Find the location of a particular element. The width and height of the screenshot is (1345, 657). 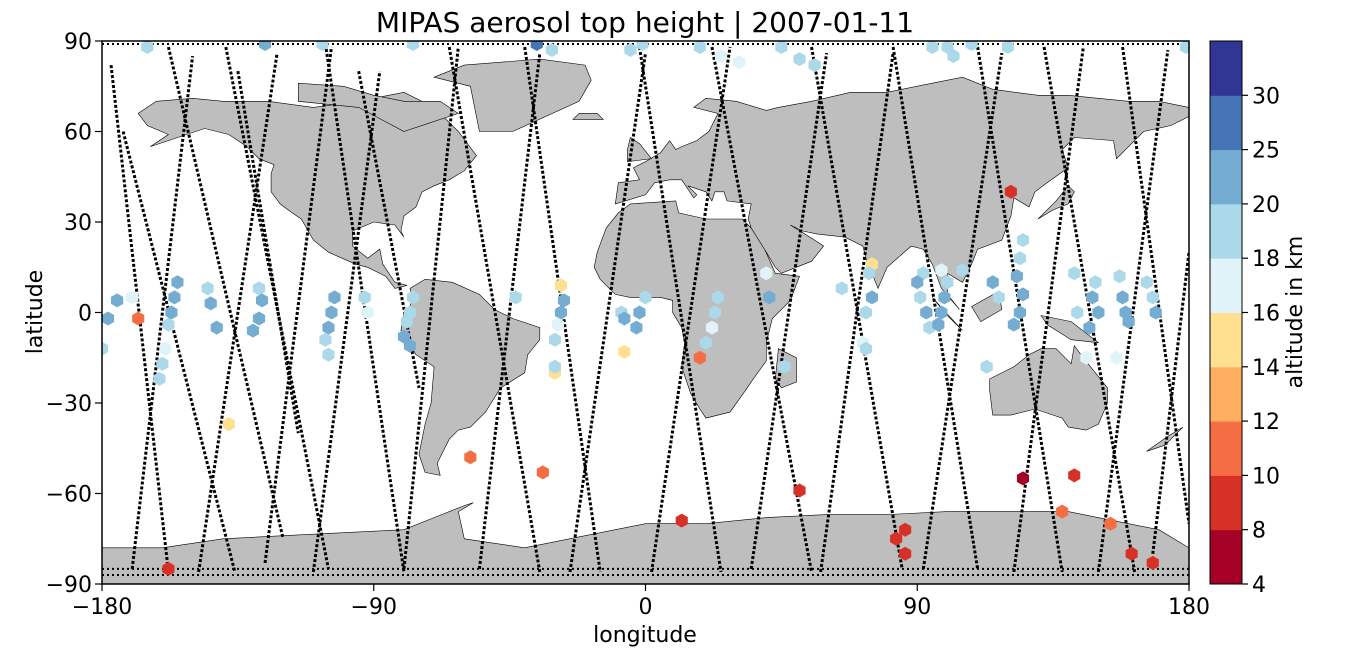

colorbar-tick-label: 10 is located at coordinates (1266, 476).